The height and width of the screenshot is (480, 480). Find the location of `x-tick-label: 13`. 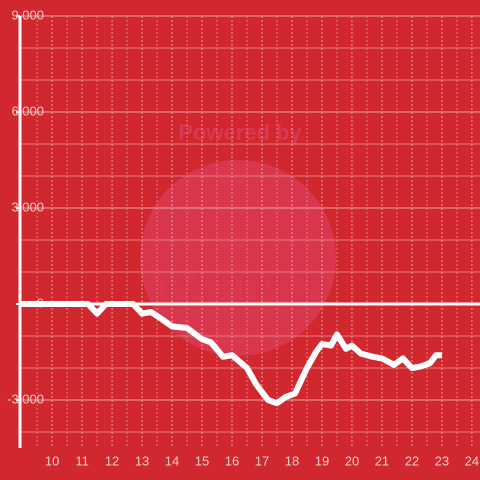

x-tick-label: 13 is located at coordinates (142, 460).